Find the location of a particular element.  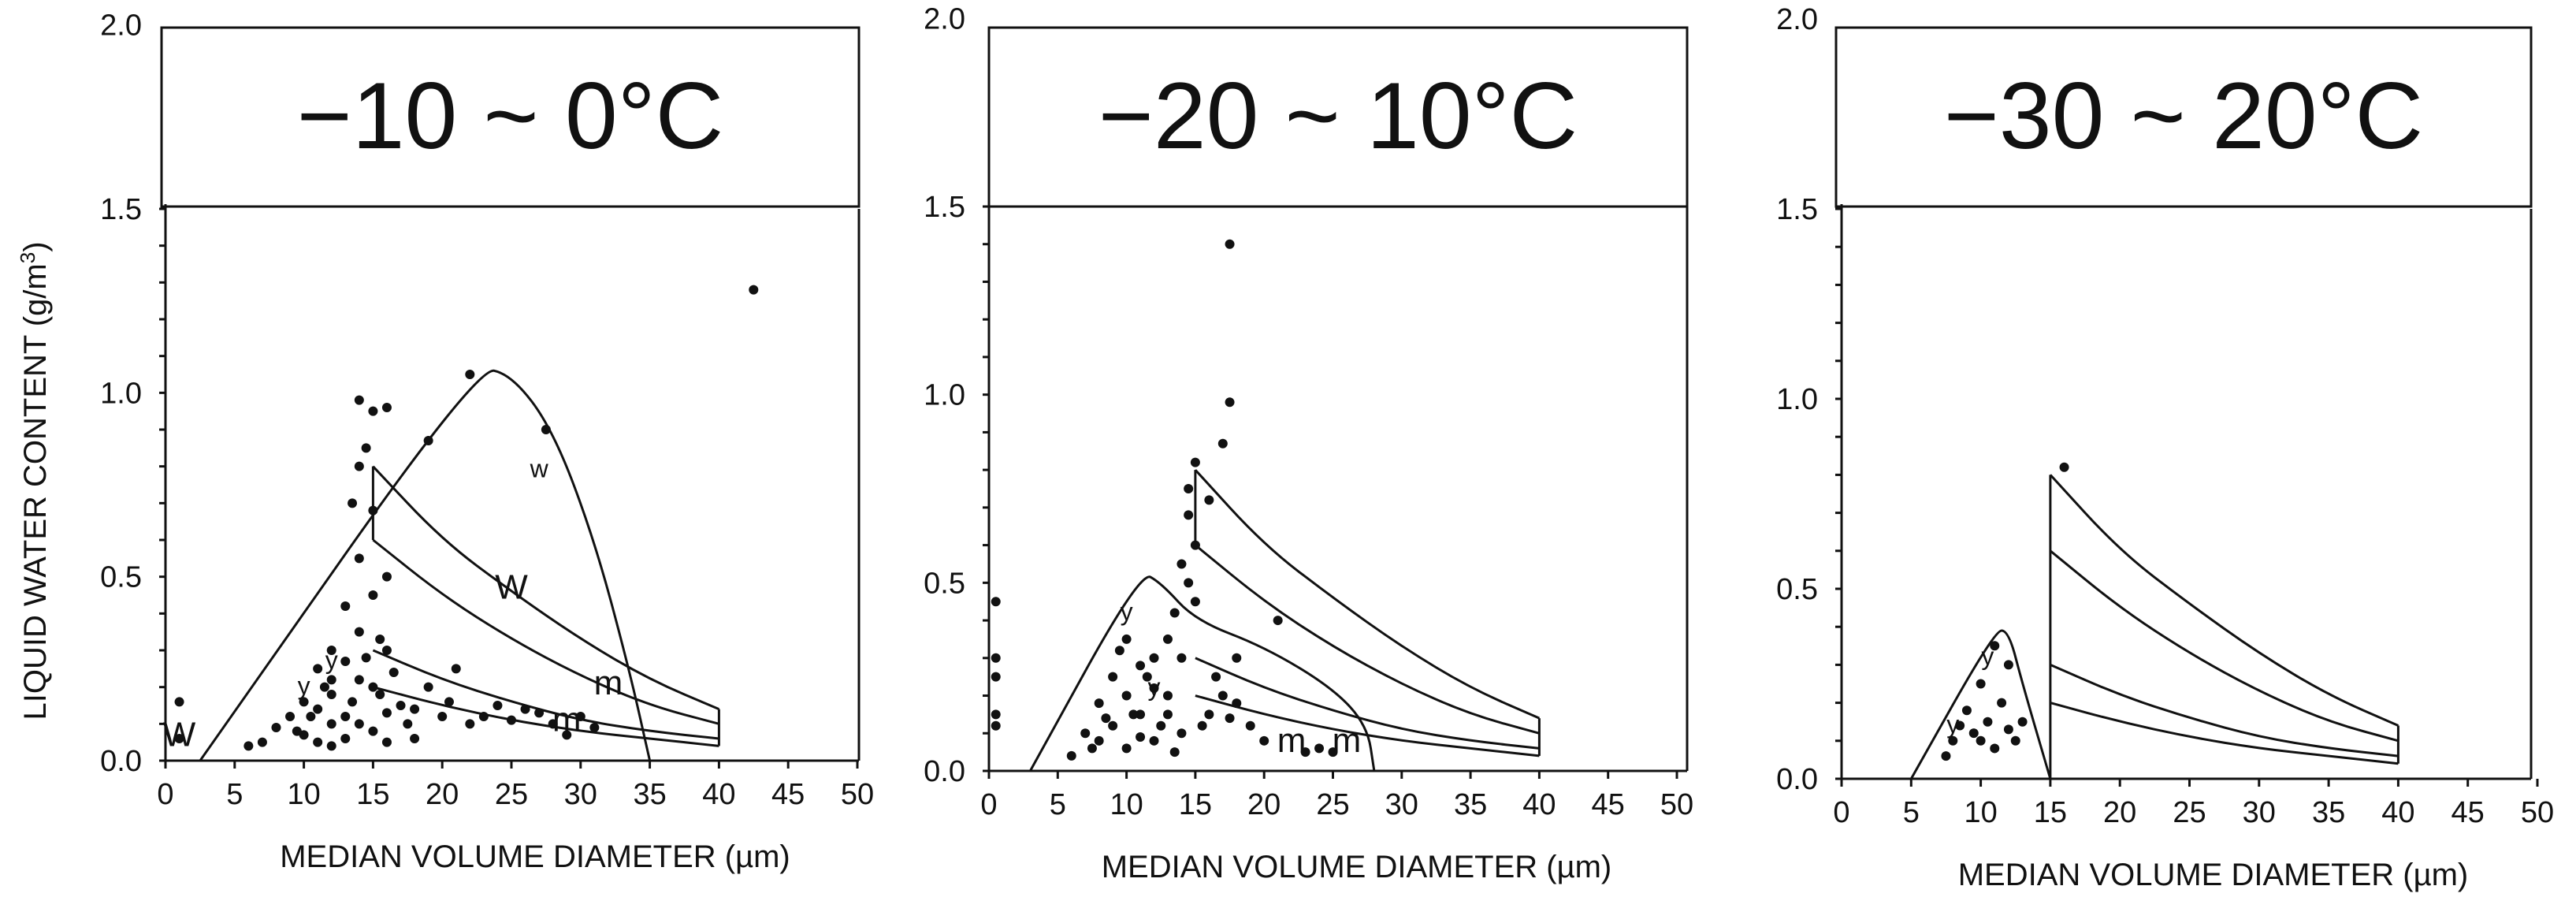

x-tick-label: 25 is located at coordinates (1332, 805).